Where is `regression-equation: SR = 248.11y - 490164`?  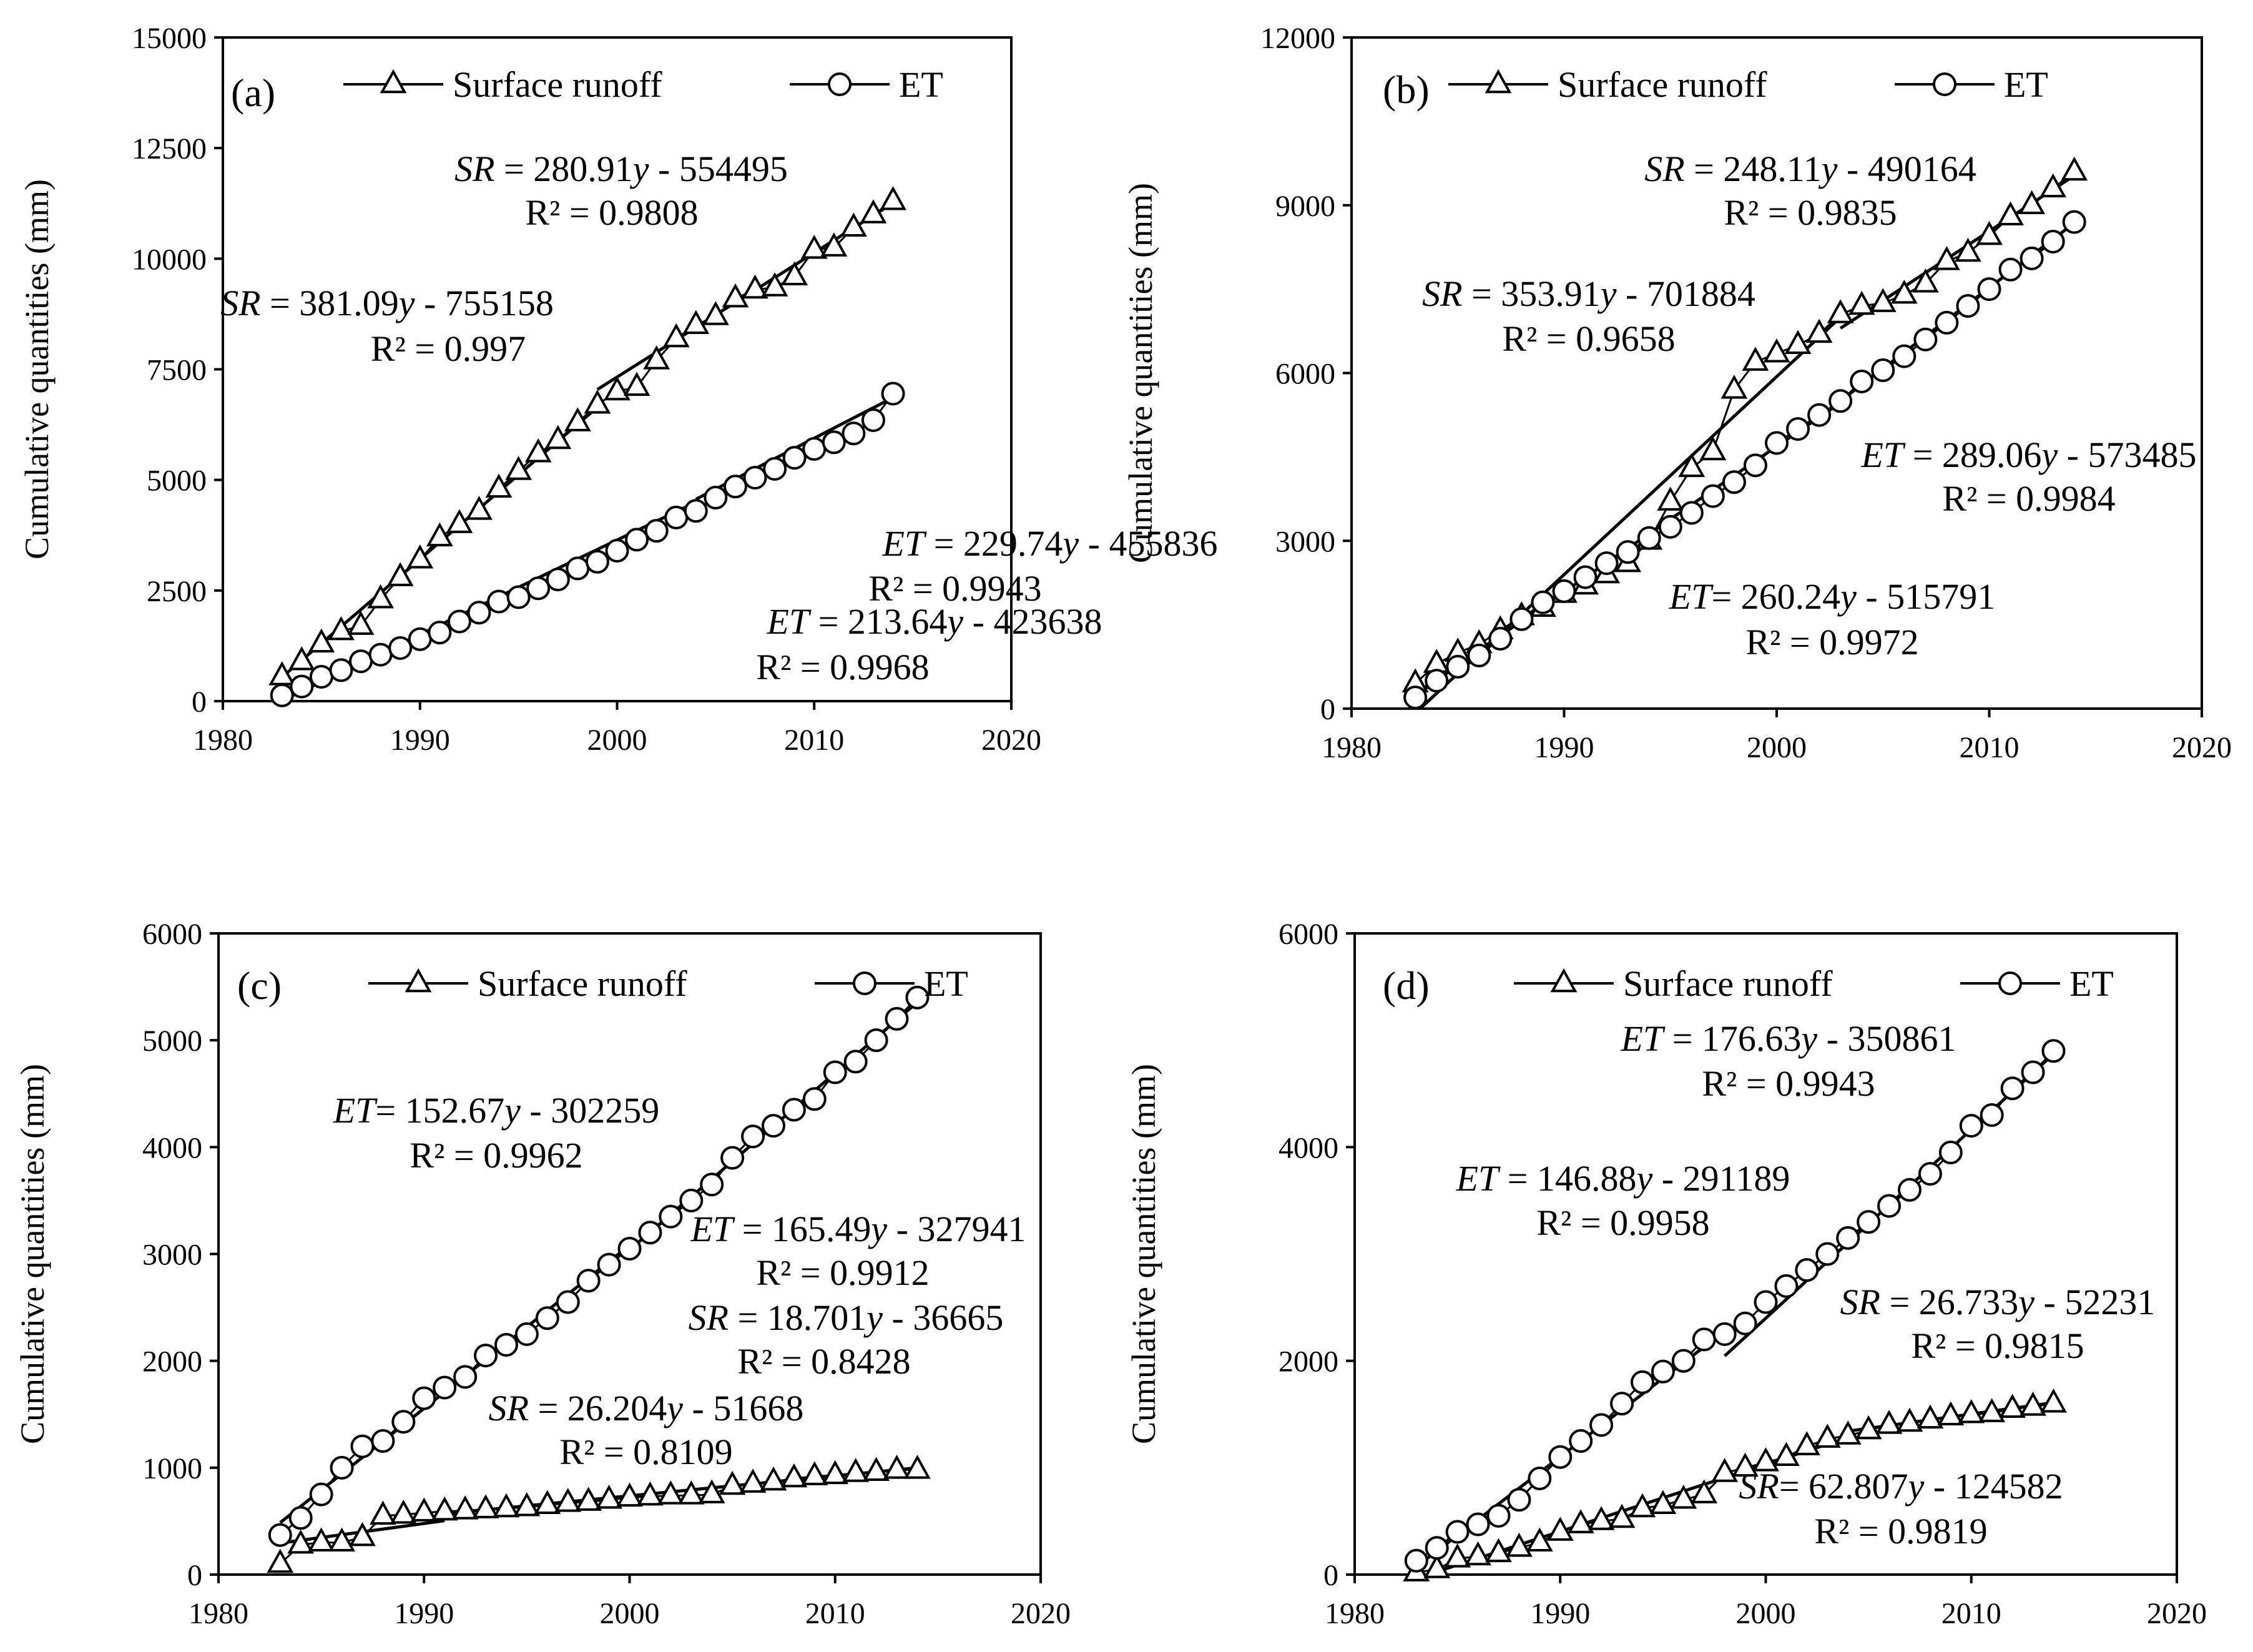
regression-equation: SR = 248.11y - 490164 is located at coordinates (1810, 169).